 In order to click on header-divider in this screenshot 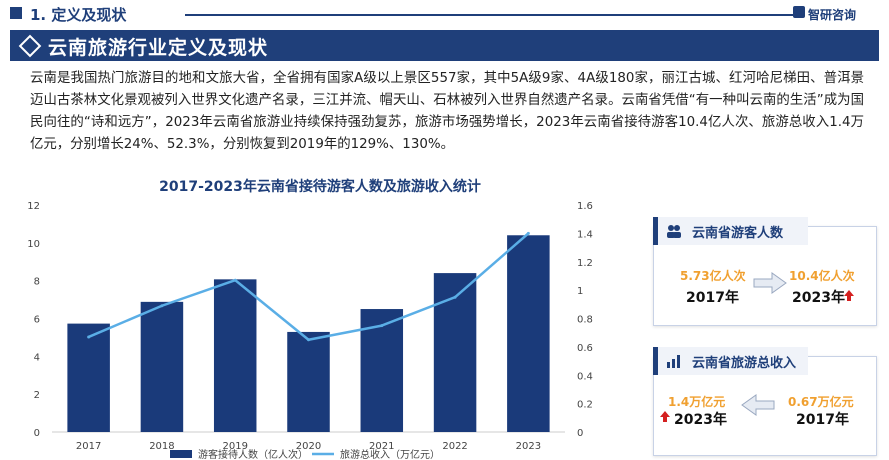, I will do `click(490, 15)`.